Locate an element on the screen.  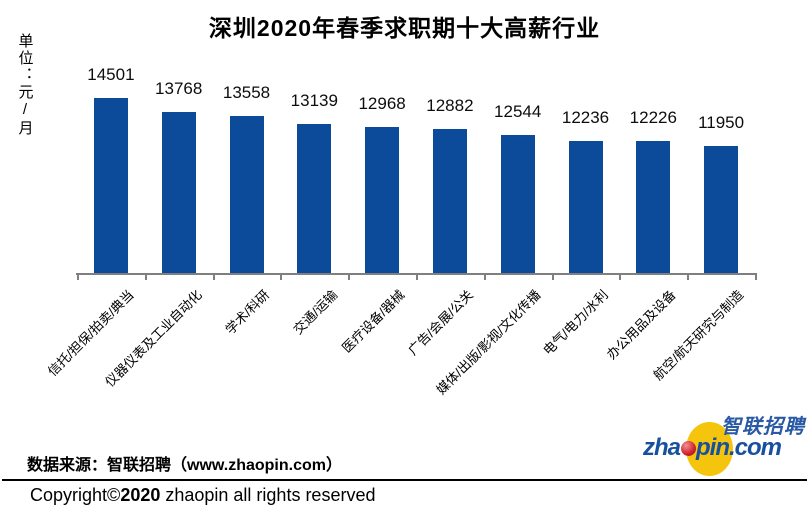
x-axis-line is located at coordinates (416, 274).